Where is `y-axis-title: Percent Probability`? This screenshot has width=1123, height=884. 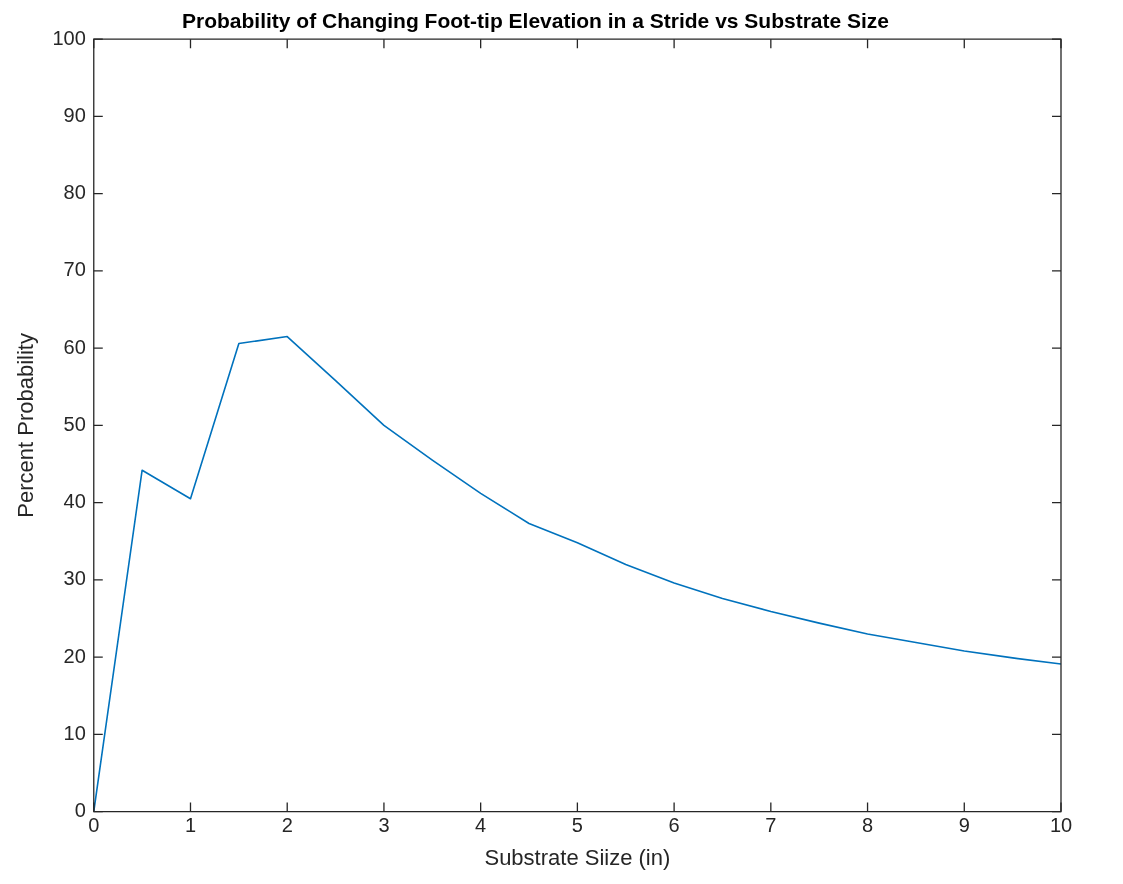 y-axis-title: Percent Probability is located at coordinates (26, 425).